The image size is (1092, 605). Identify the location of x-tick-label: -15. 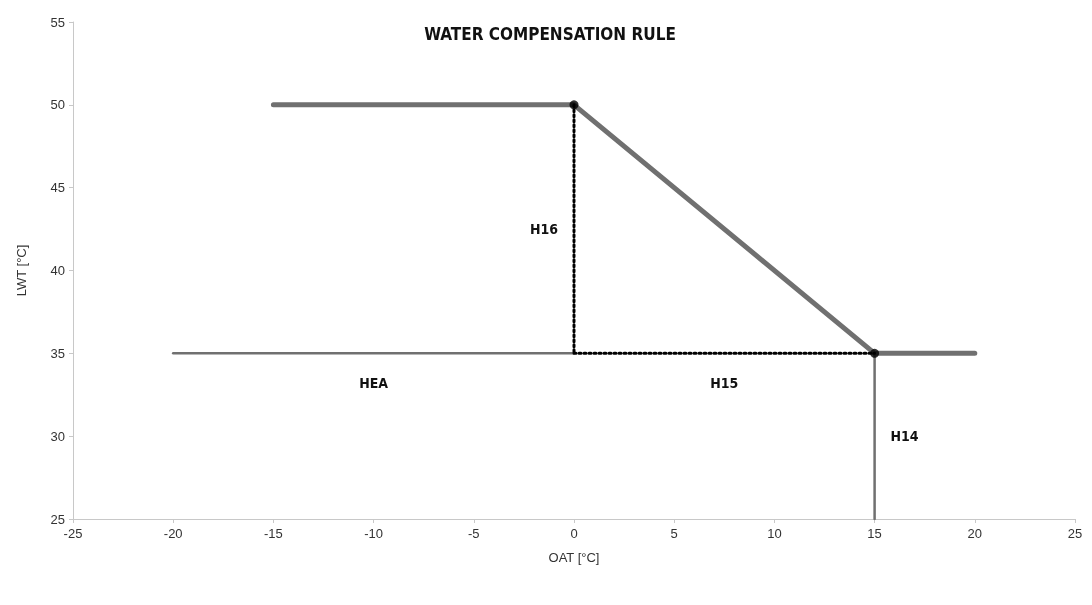
(273, 533).